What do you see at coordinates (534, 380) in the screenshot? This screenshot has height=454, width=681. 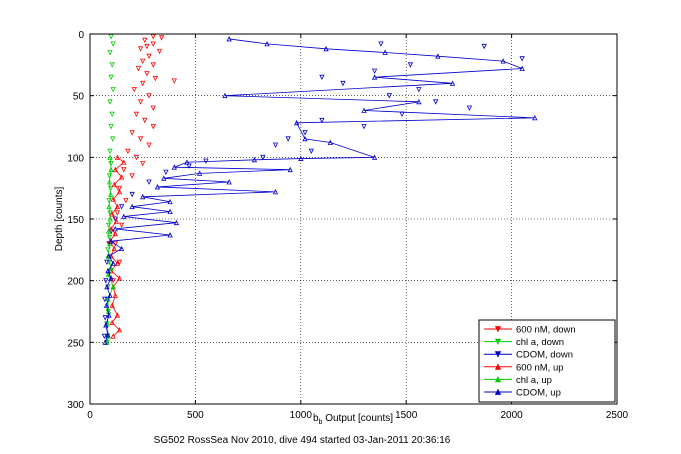 I see `legend-label: chl a, up` at bounding box center [534, 380].